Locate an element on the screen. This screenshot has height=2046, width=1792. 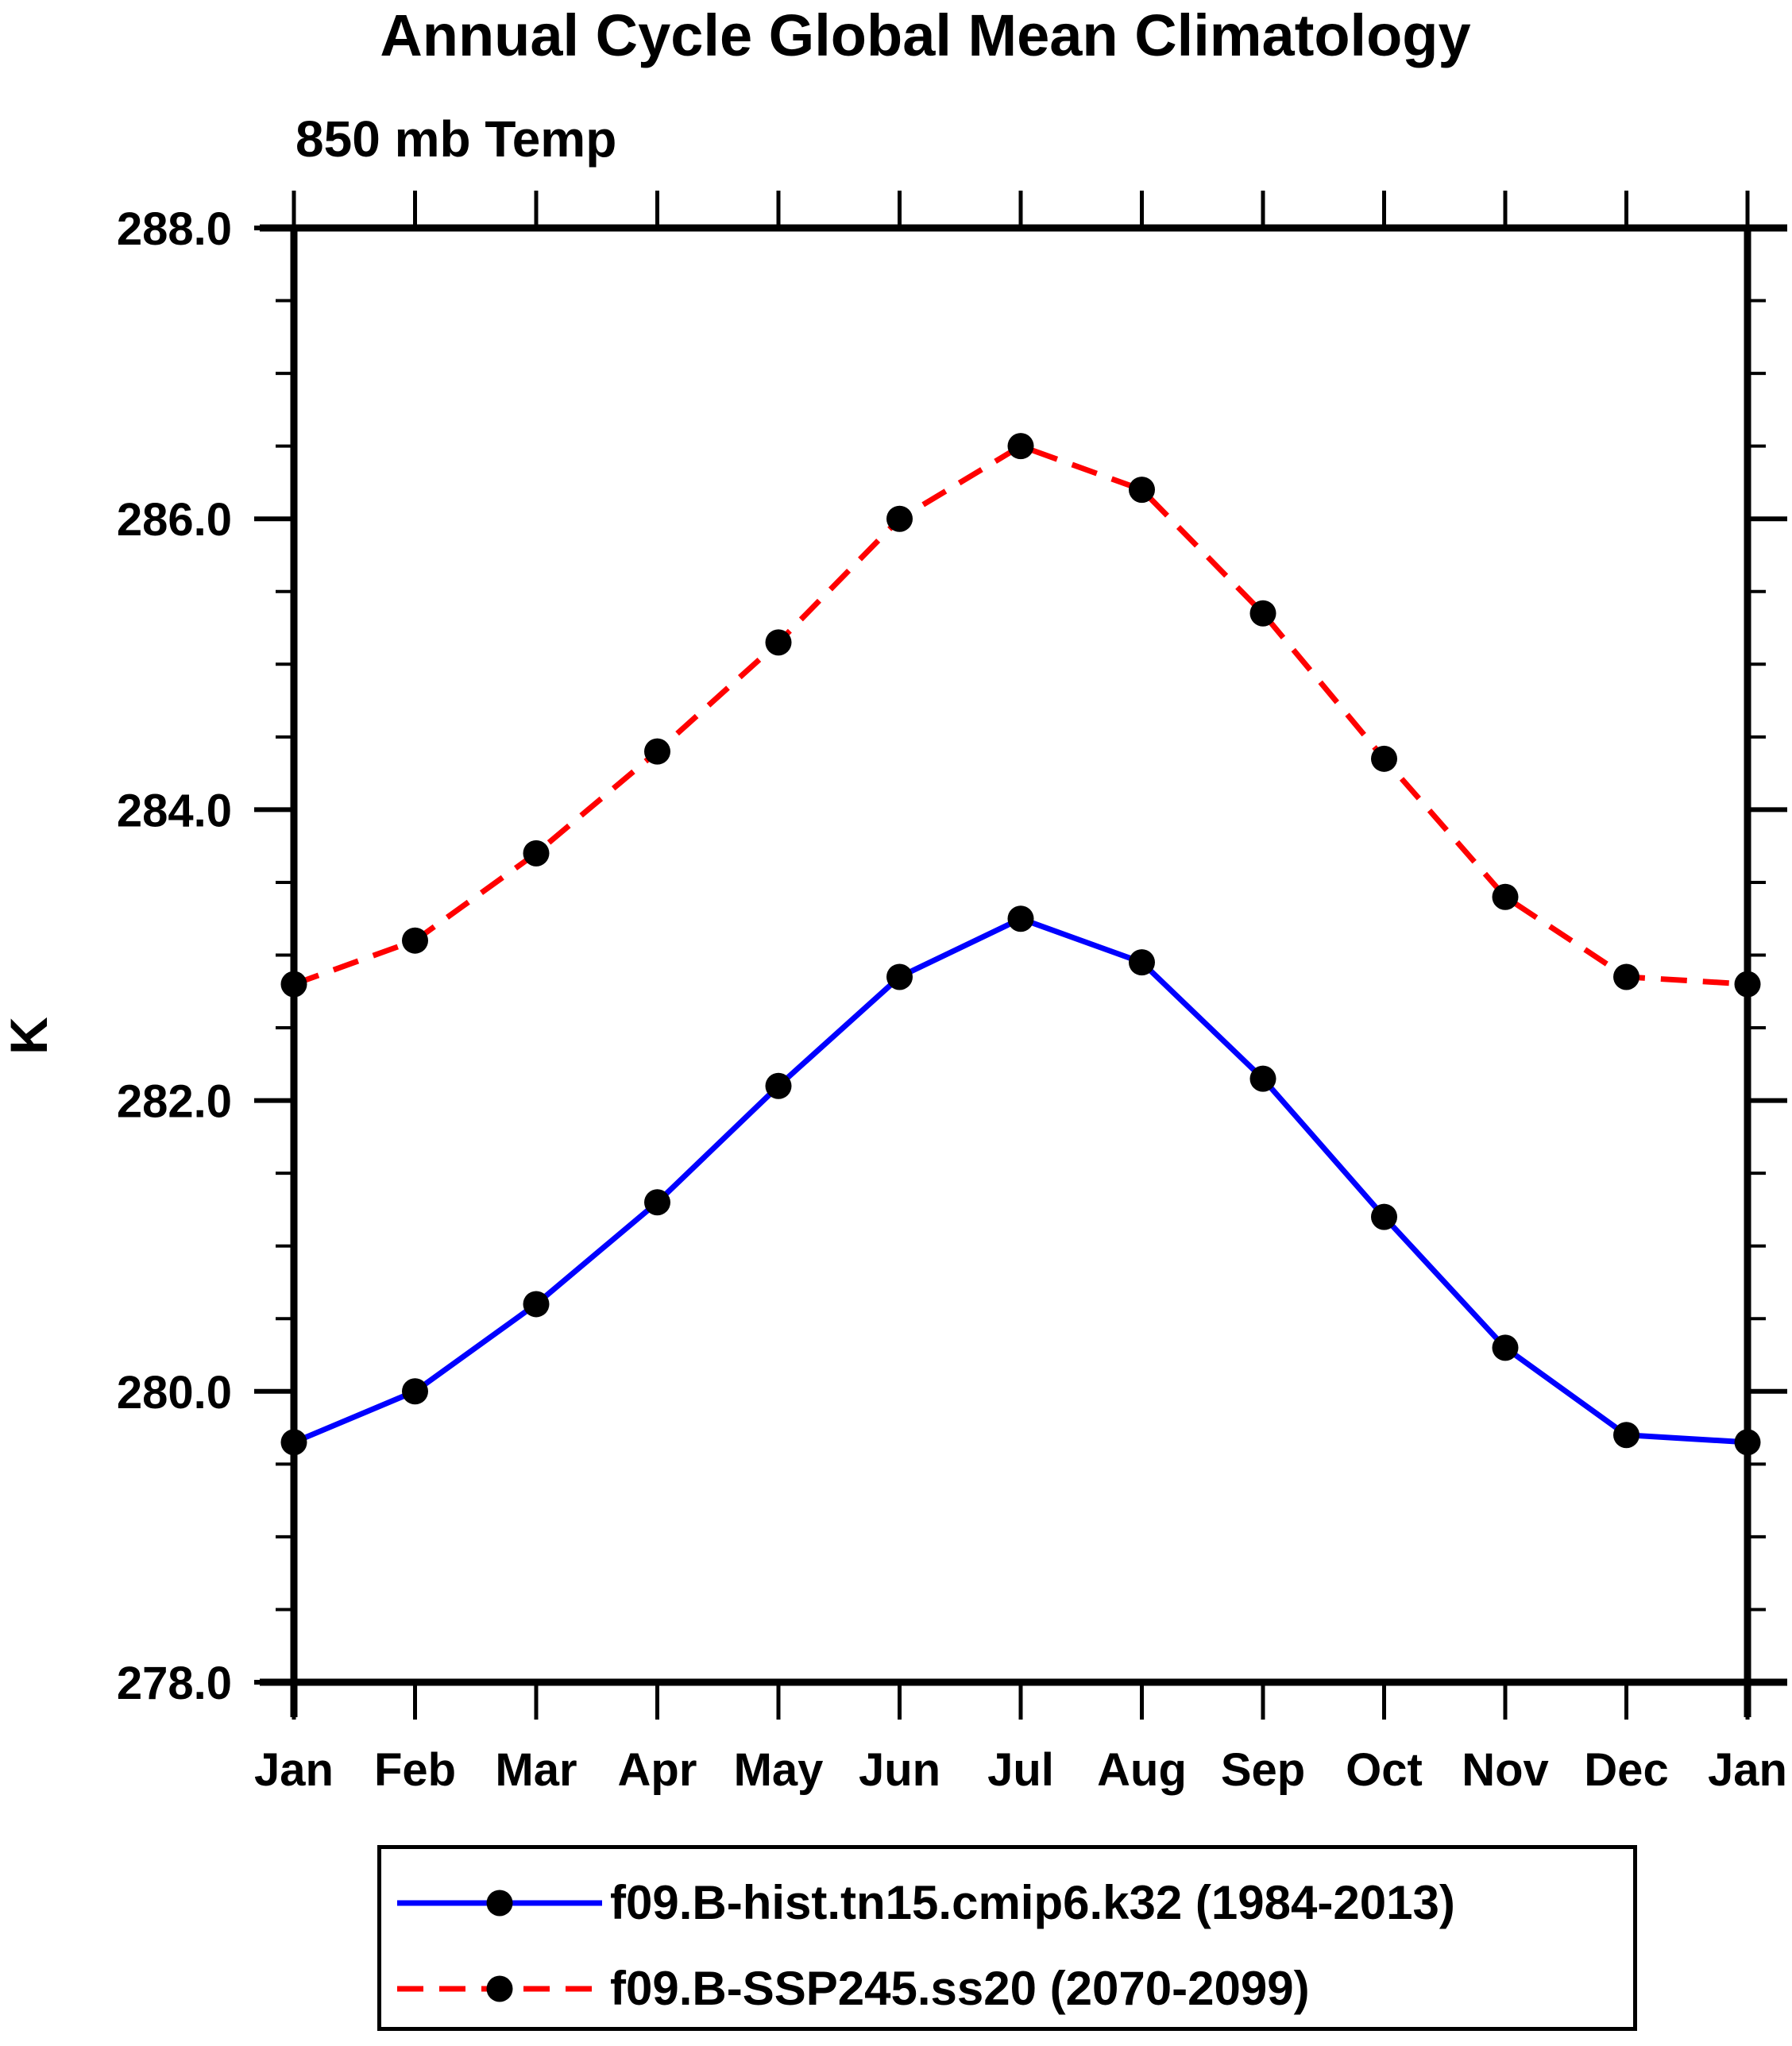
x-tick-label-month: Oct is located at coordinates (1384, 1770).